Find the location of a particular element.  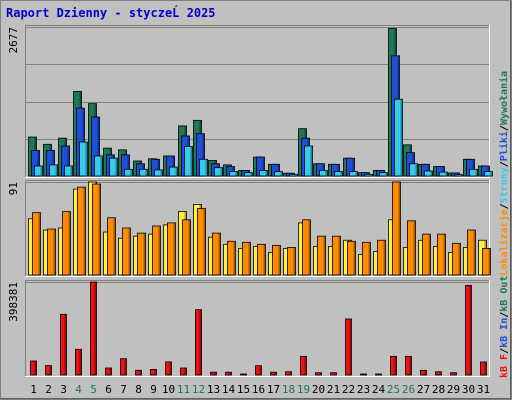

x-tick-label-day-19: 19 is located at coordinates (303, 389).